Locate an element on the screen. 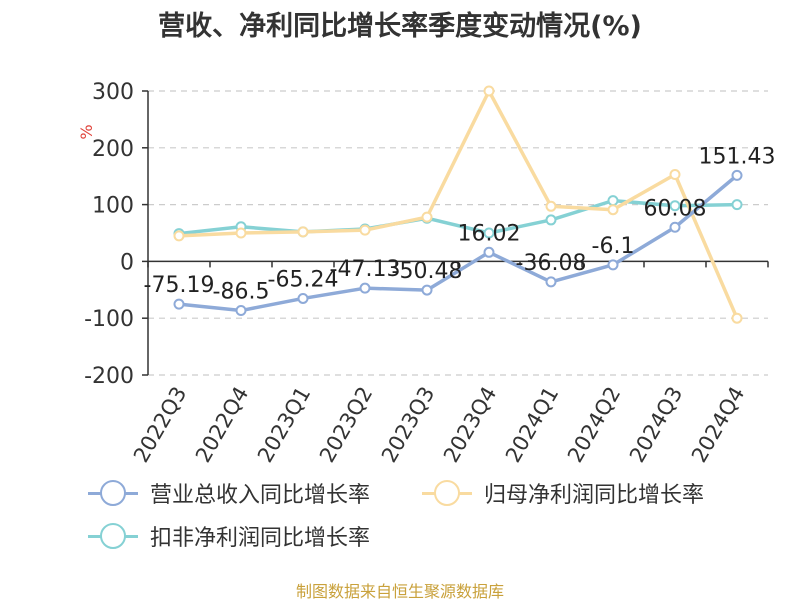 The width and height of the screenshot is (800, 602). data-label: -86.5 is located at coordinates (241, 292).